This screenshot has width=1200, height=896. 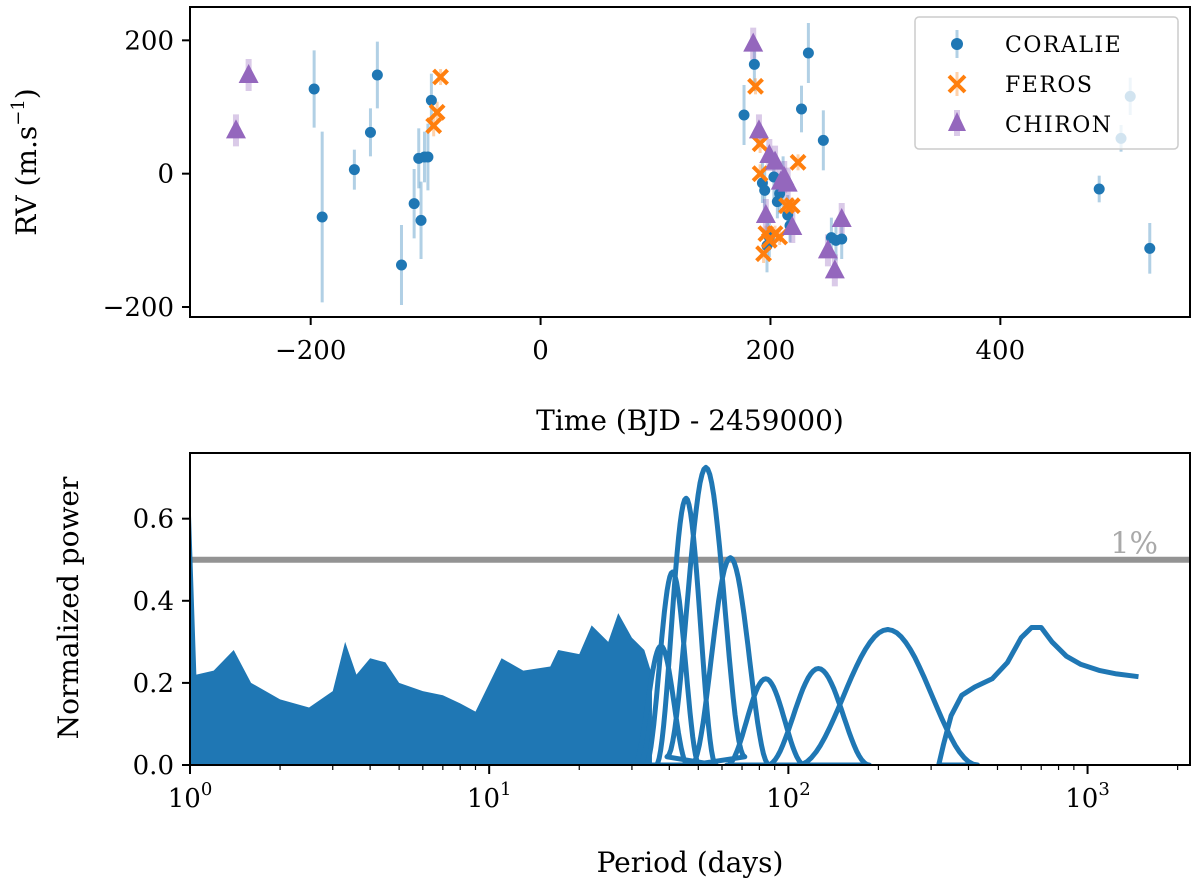 What do you see at coordinates (957, 44) in the screenshot?
I see `legend-coralie-marker` at bounding box center [957, 44].